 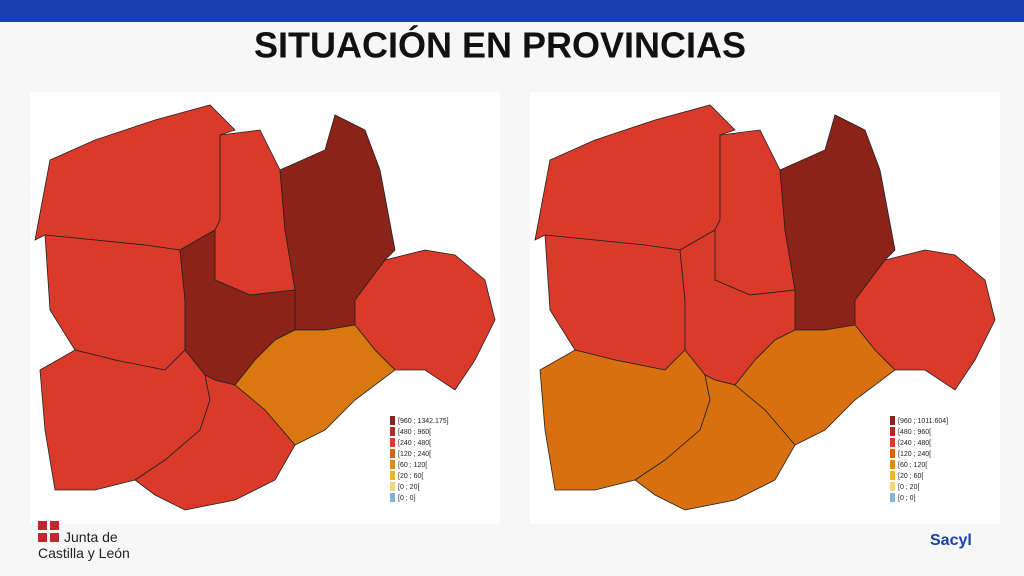 What do you see at coordinates (512, 11) in the screenshot?
I see `top-bar` at bounding box center [512, 11].